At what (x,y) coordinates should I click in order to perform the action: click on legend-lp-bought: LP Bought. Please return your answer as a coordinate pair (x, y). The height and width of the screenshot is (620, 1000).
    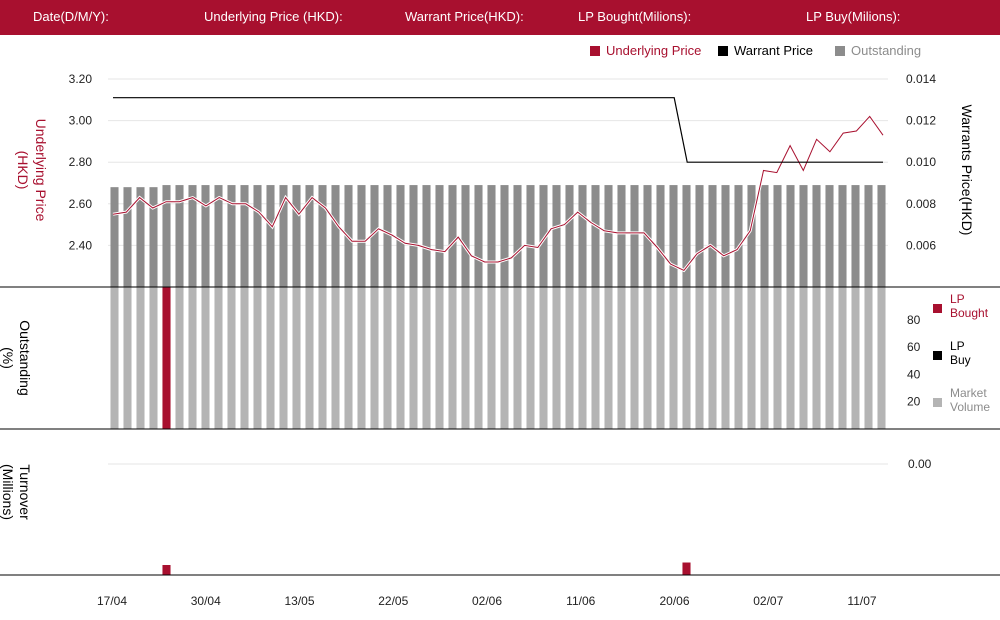
    Looking at the image, I should click on (969, 306).